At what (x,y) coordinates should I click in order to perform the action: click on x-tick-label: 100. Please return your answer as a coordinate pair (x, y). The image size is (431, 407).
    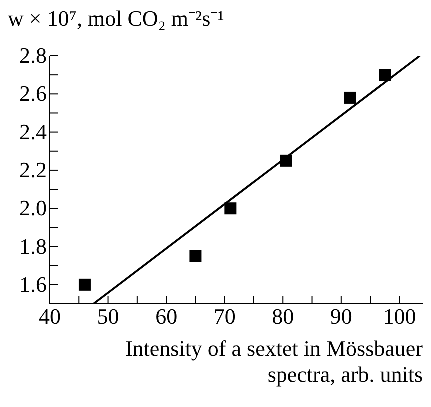
    Looking at the image, I should click on (399, 316).